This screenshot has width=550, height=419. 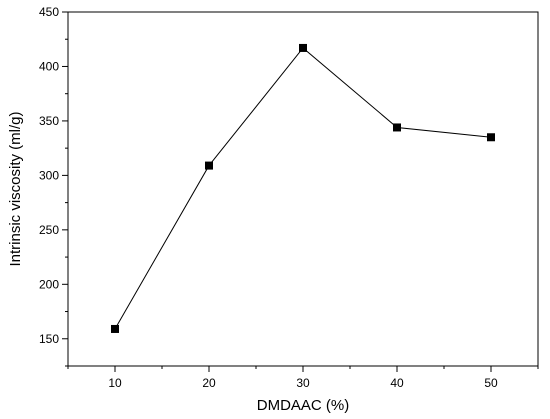 I want to click on x-axis-title: DMDAAC (%), so click(x=303, y=405).